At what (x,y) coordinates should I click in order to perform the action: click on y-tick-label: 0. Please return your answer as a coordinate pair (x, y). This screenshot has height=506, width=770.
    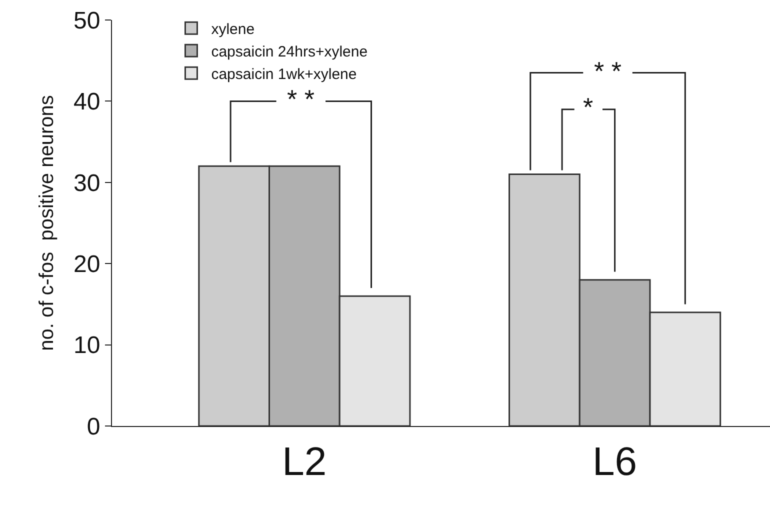
    Looking at the image, I should click on (93, 426).